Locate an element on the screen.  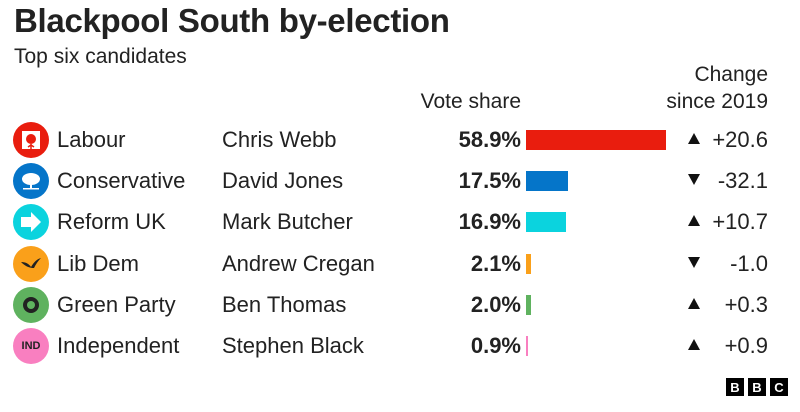
party-name: Independent is located at coordinates (118, 345).